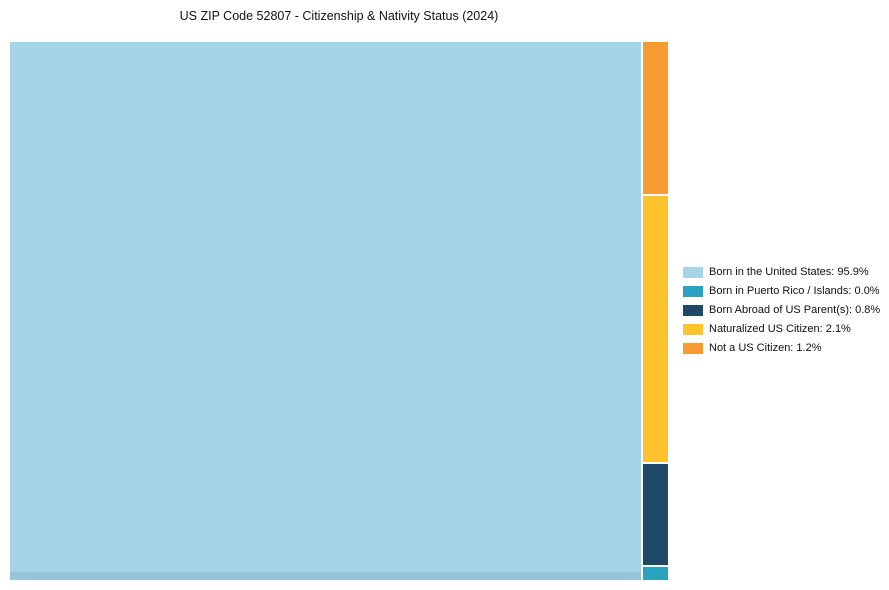 The height and width of the screenshot is (590, 889). I want to click on legend-item-not-a-us-citizen: Not a US Citizen: 1.2%, so click(781, 348).